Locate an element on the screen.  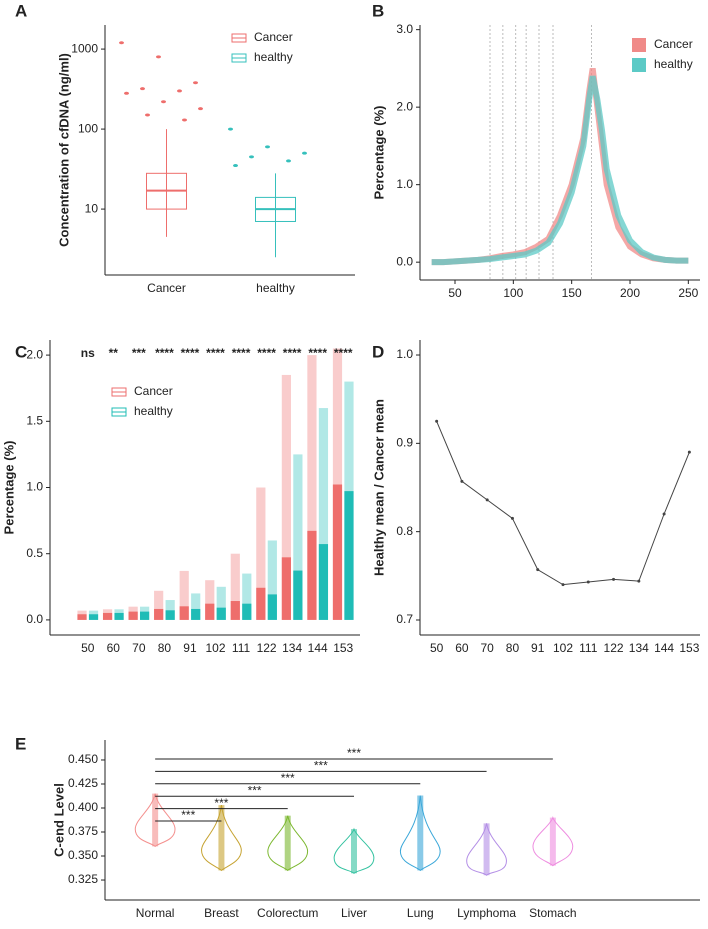
x-tick-label: Colorectum is located at coordinates (287, 913).